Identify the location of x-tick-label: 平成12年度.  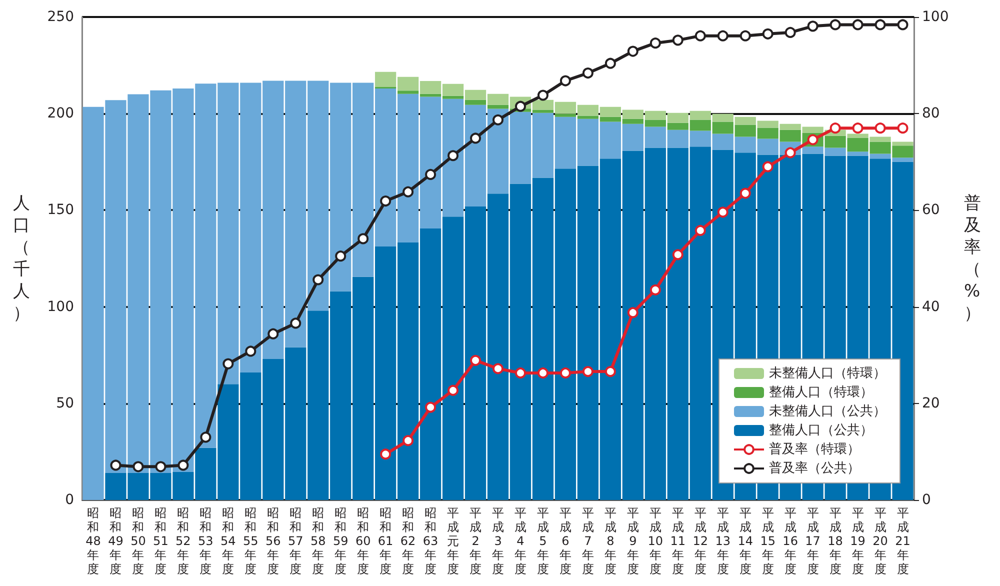
(700, 541).